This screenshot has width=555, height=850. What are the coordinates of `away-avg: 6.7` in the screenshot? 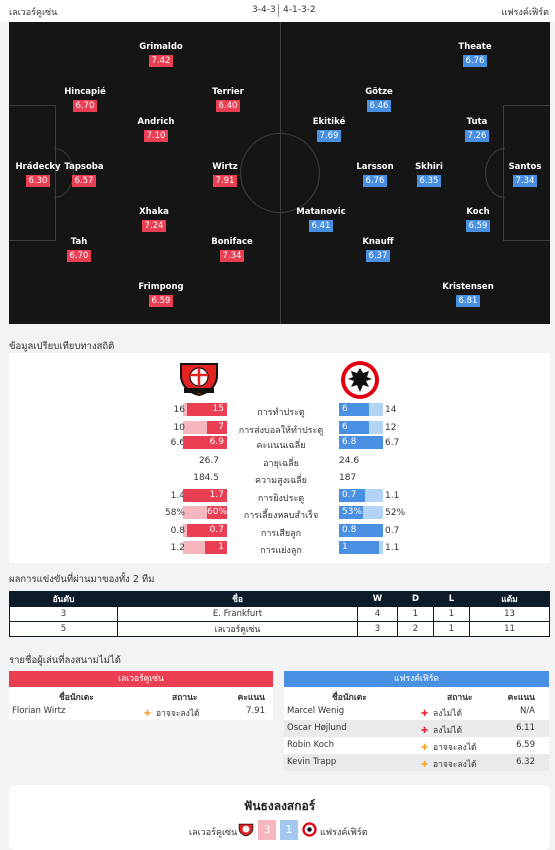 It's located at (392, 443).